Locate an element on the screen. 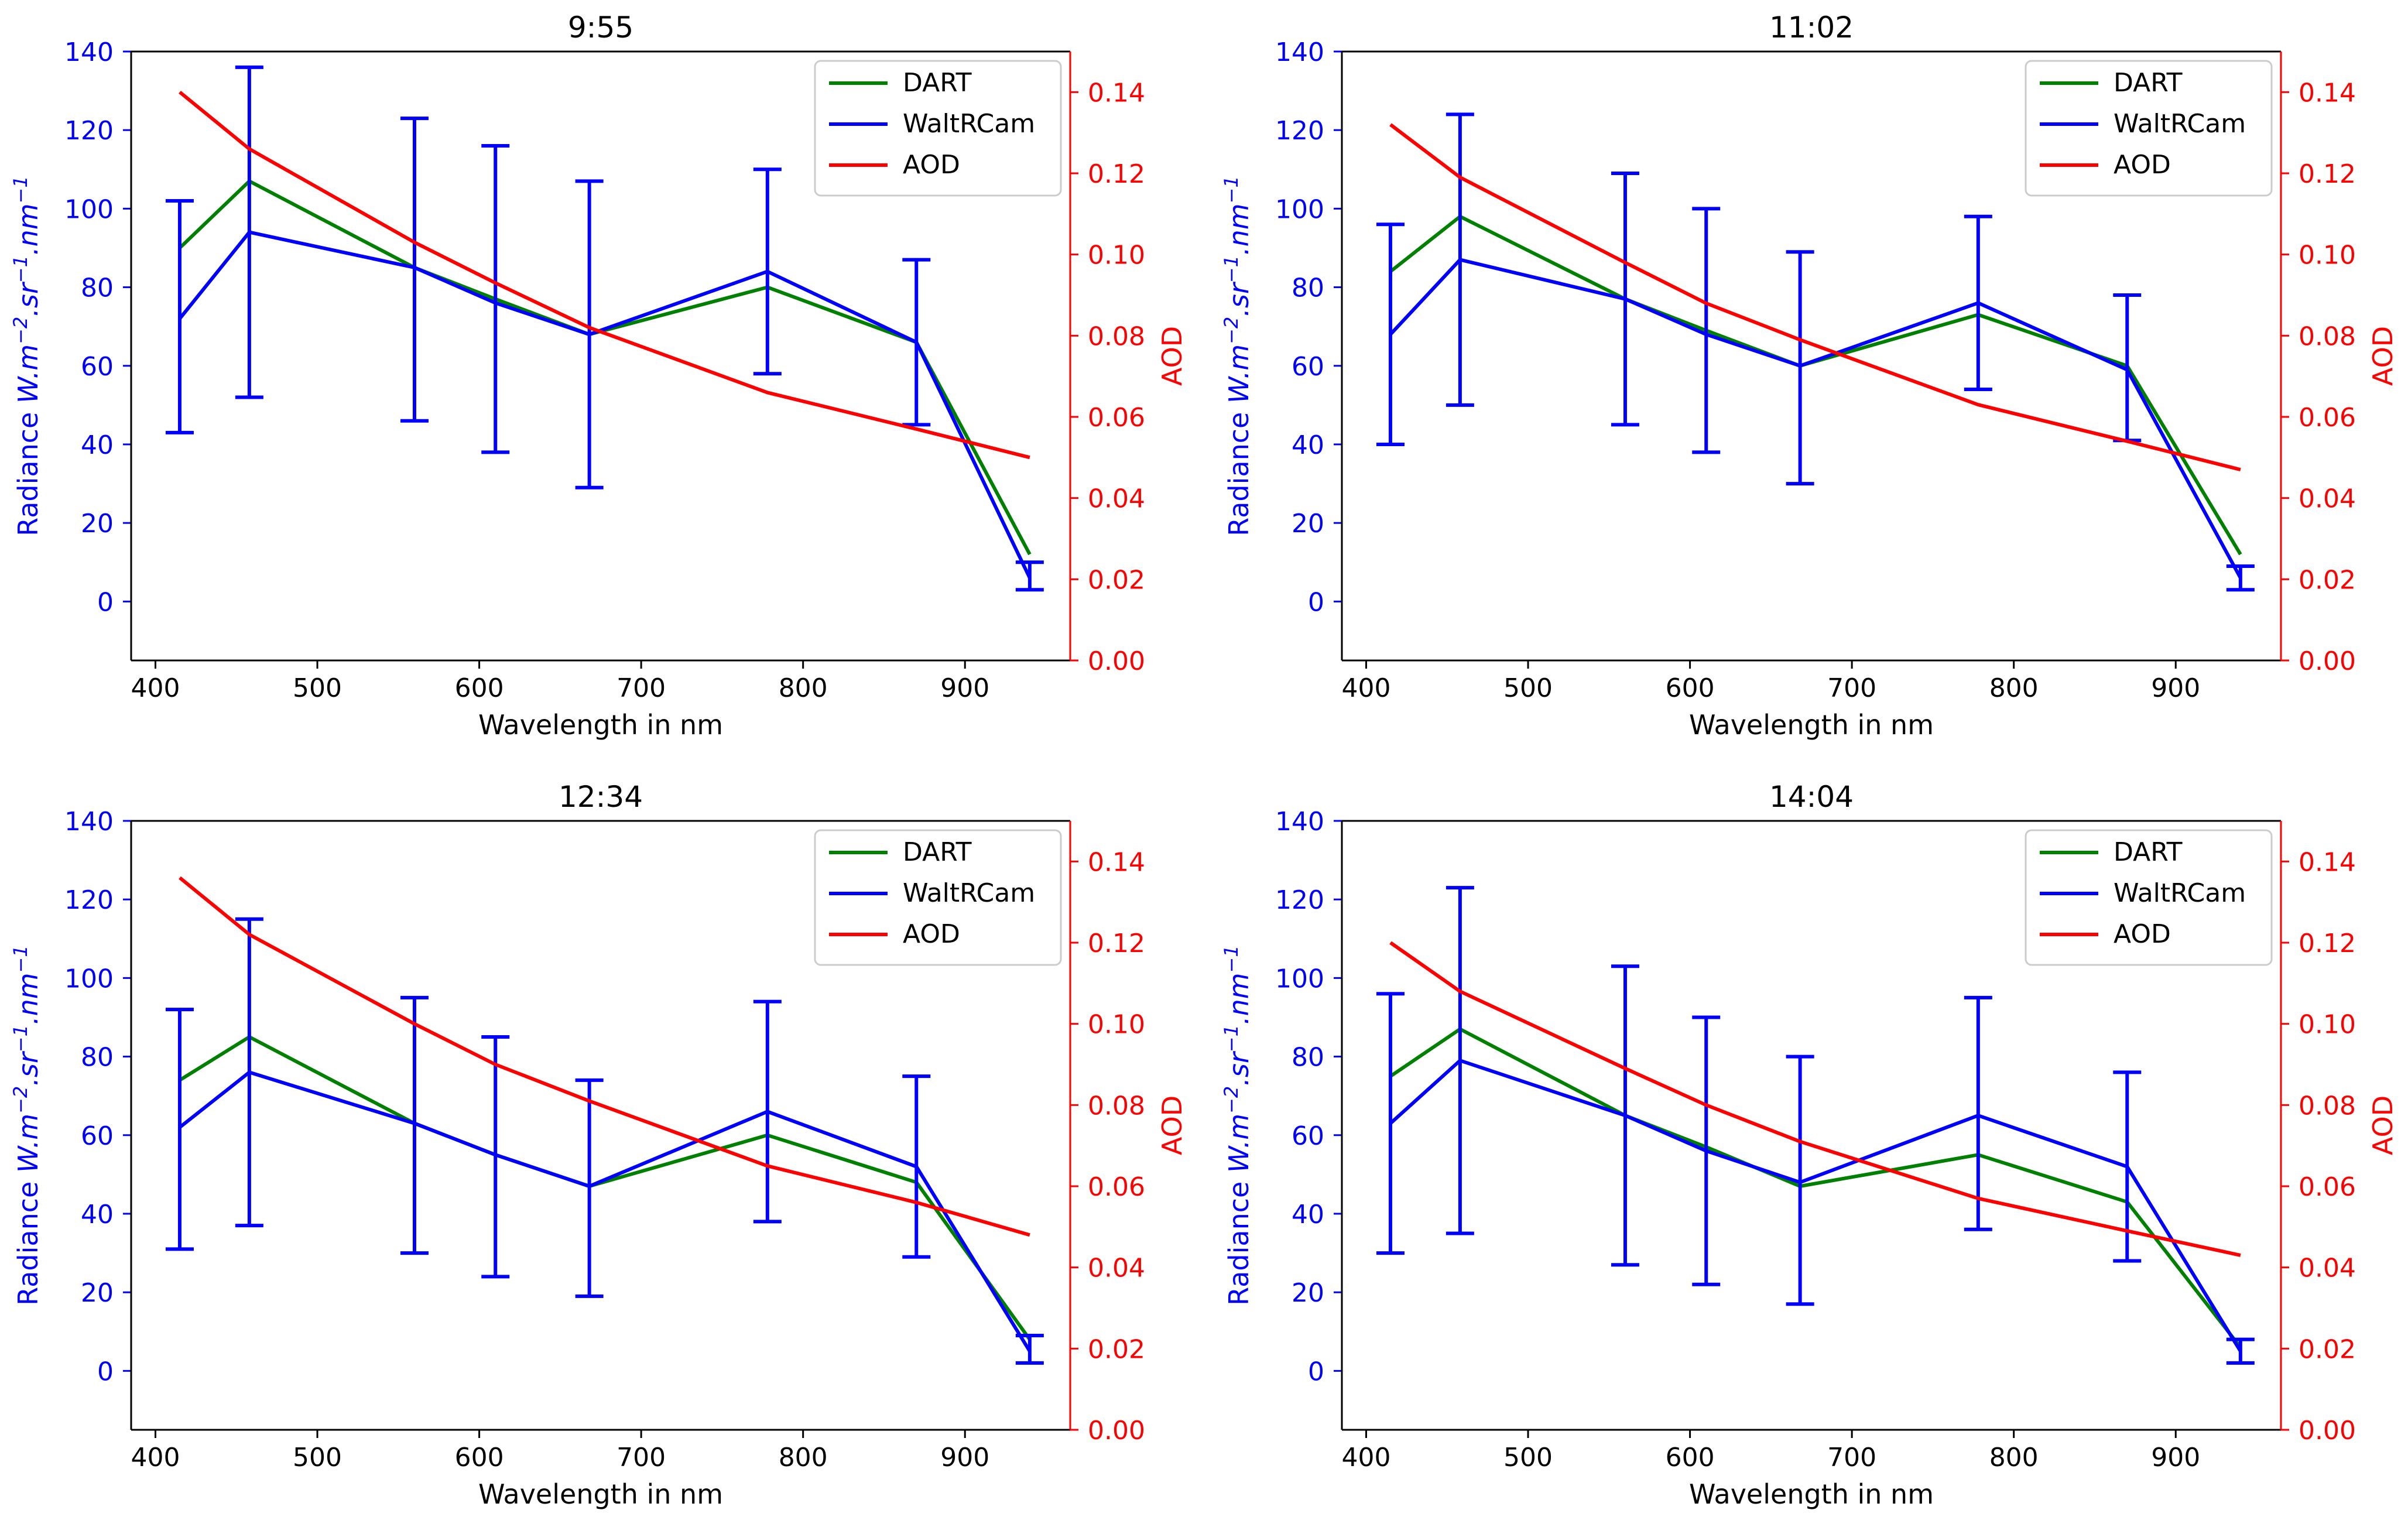 Image resolution: width=2408 pixels, height=1527 pixels. y-left-tick-label: 140 is located at coordinates (89, 52).